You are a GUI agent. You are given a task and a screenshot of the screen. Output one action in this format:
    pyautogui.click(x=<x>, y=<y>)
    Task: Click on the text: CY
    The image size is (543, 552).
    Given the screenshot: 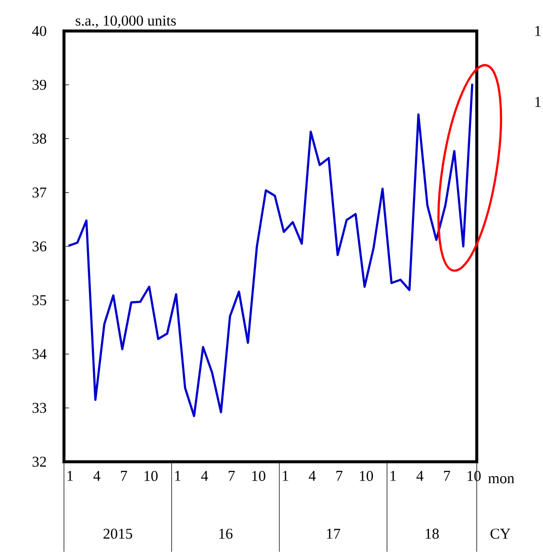 What is the action you would take?
    pyautogui.click(x=500, y=533)
    